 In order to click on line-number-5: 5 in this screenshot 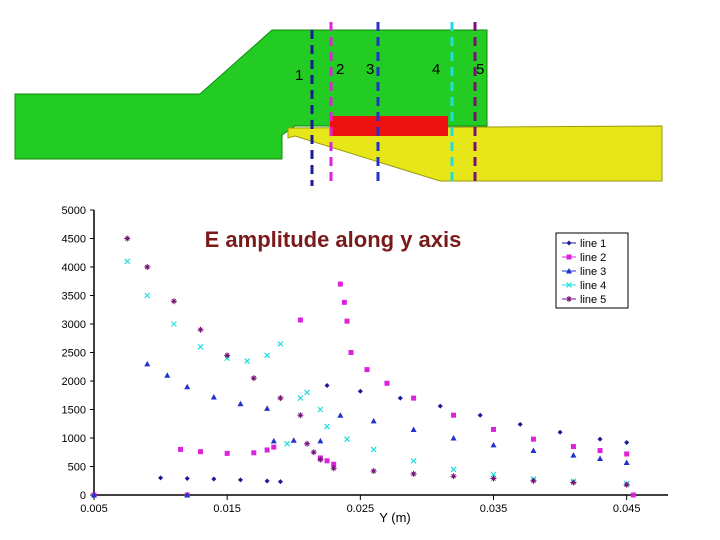, I will do `click(480, 69)`.